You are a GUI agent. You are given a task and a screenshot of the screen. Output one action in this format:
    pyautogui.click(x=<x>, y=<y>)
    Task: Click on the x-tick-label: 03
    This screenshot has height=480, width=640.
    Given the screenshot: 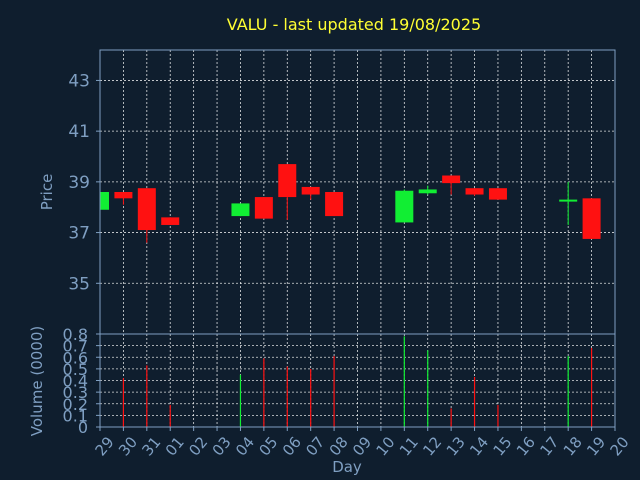 What is the action you would take?
    pyautogui.click(x=222, y=446)
    